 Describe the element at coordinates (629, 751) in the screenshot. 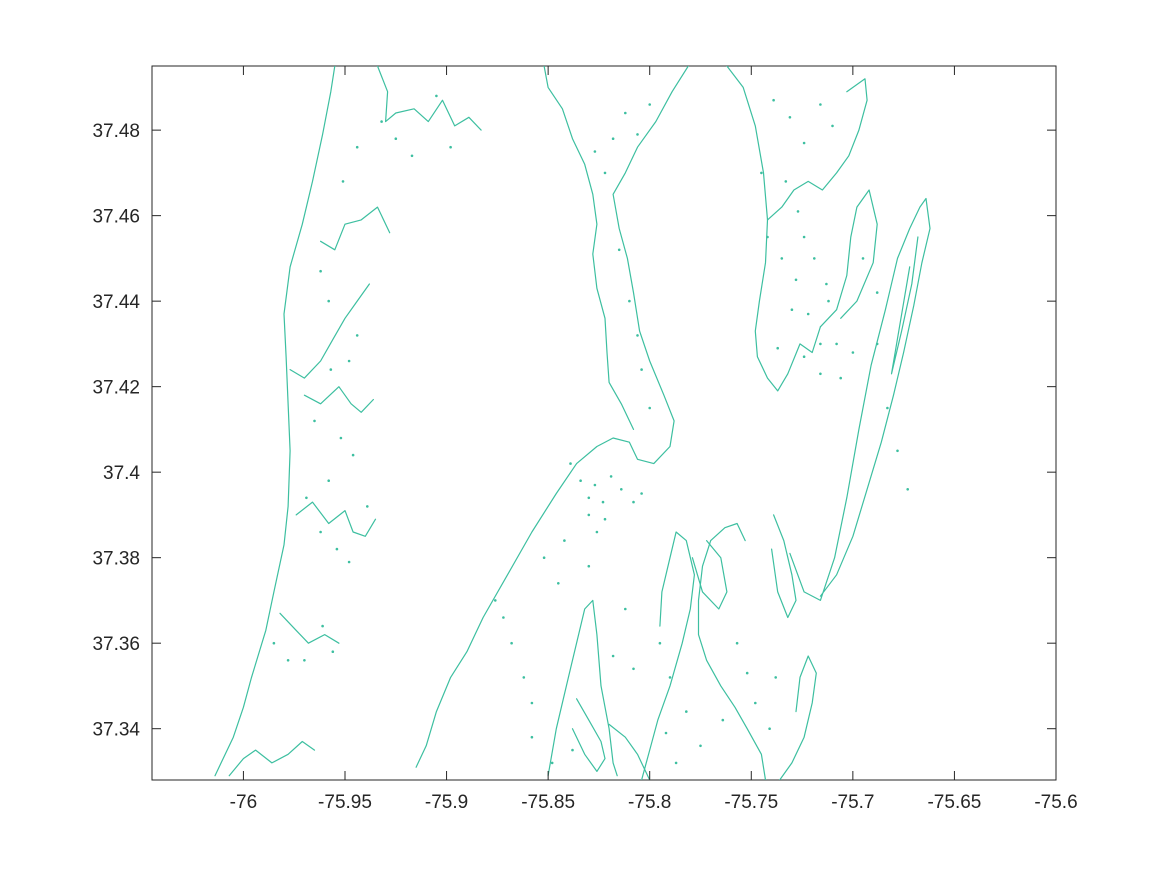

I see `shoreline-hog-island-spit` at that location.